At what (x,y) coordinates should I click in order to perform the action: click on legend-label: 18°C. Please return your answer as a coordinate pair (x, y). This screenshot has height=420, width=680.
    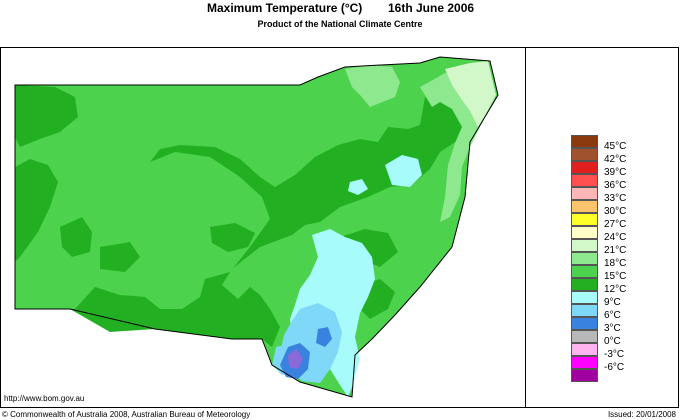
    Looking at the image, I should click on (615, 263).